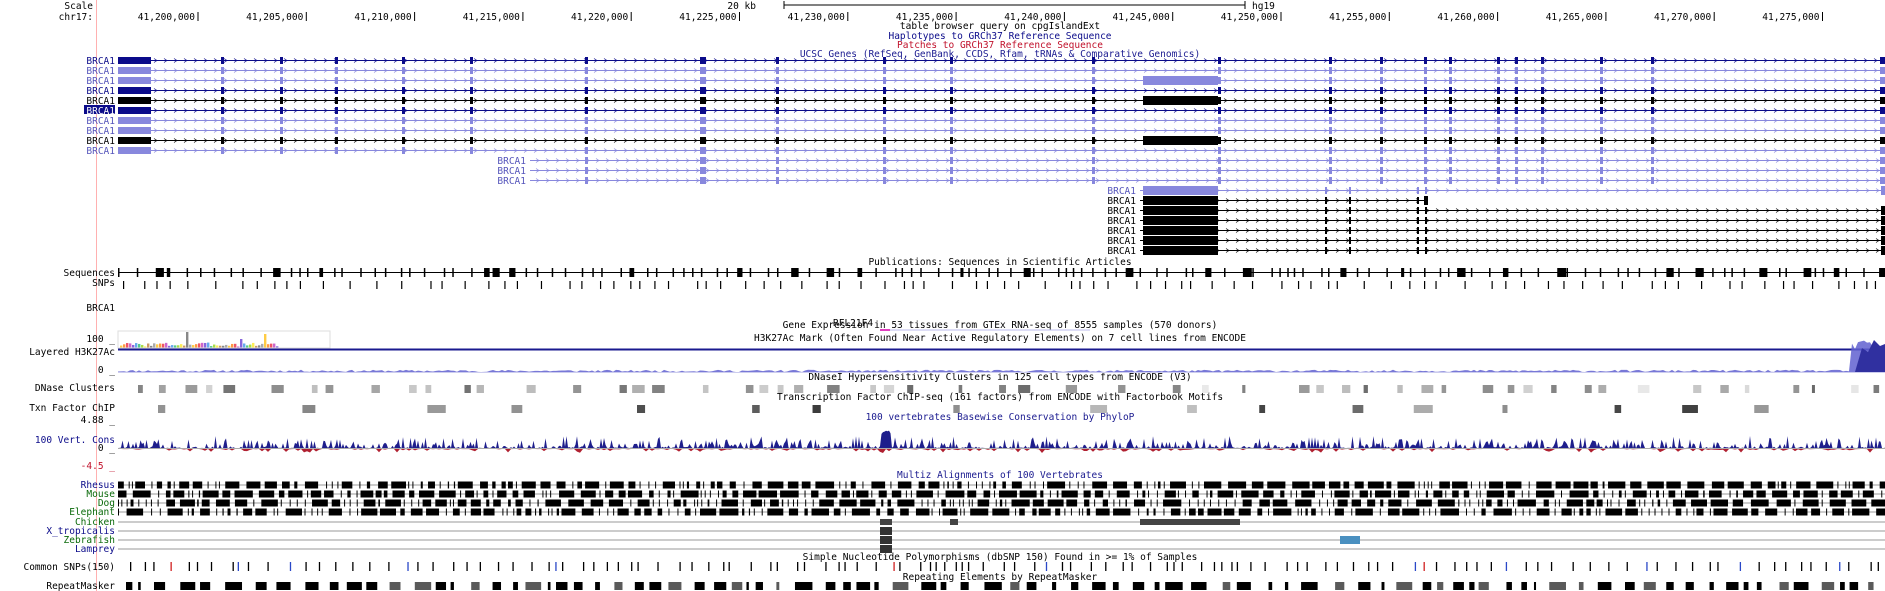 Image resolution: width=1885 pixels, height=591 pixels. Describe the element at coordinates (1358, 409) in the screenshot. I see `tfbs-cluster` at that location.